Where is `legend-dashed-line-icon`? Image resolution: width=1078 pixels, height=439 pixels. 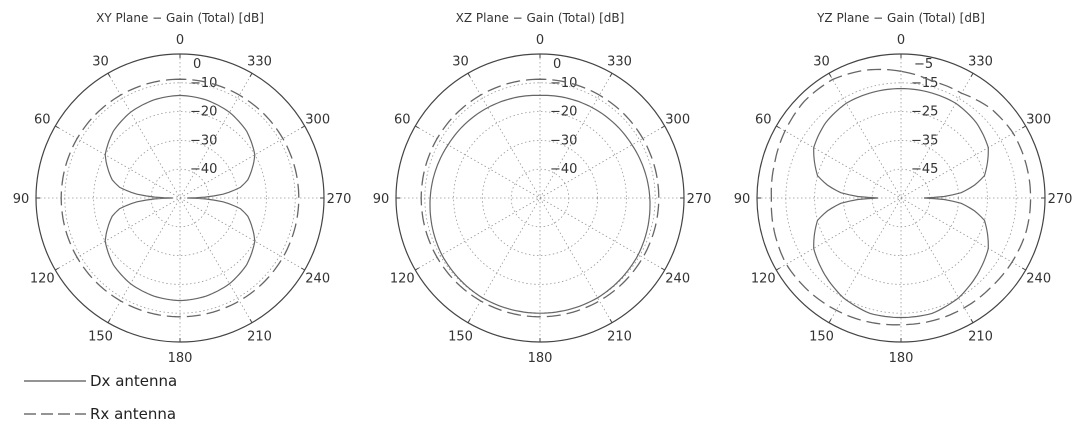
legend-dashed-line-icon is located at coordinates (55, 414).